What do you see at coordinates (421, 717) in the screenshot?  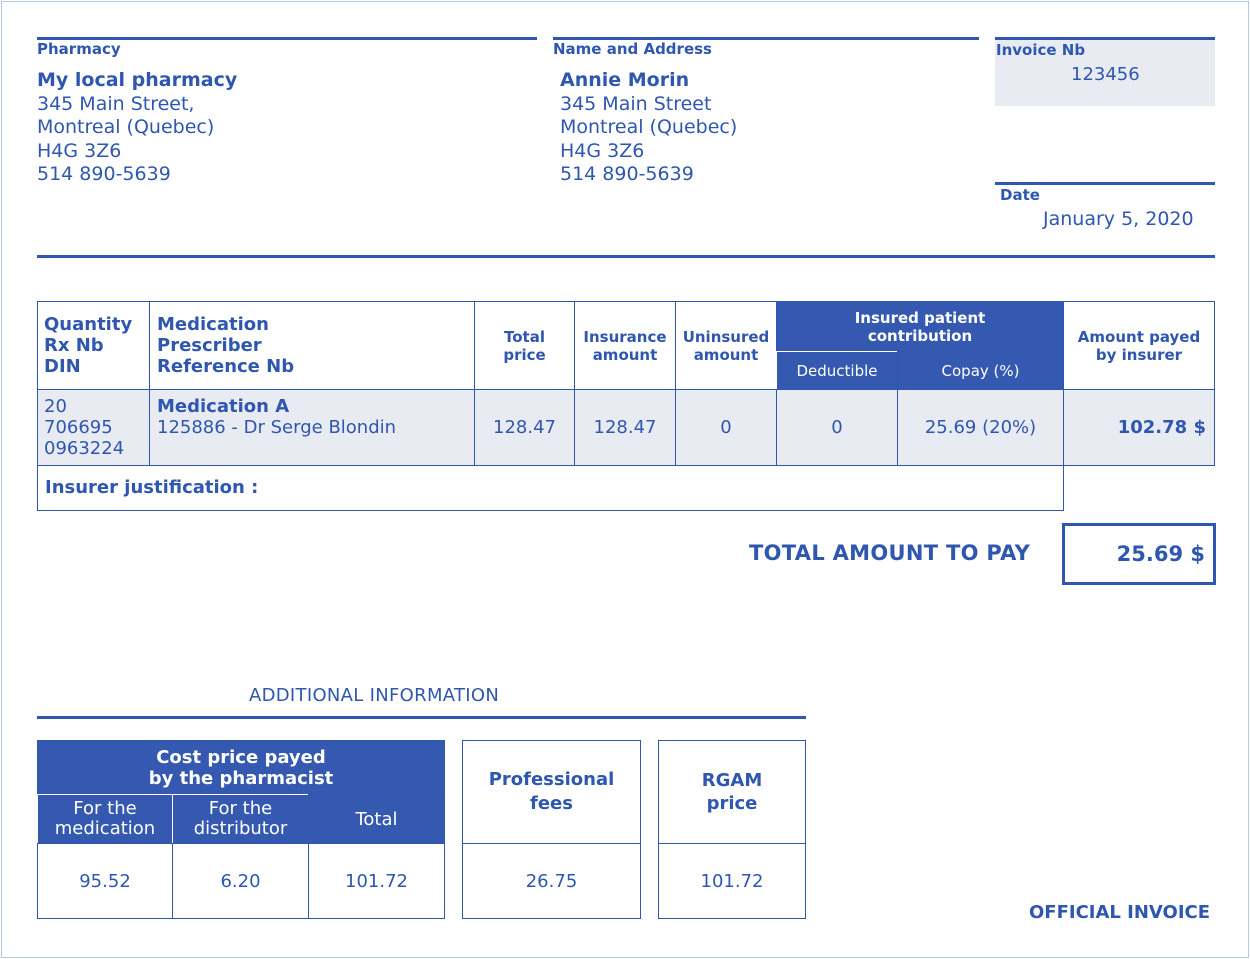 I see `additional-info-rule` at bounding box center [421, 717].